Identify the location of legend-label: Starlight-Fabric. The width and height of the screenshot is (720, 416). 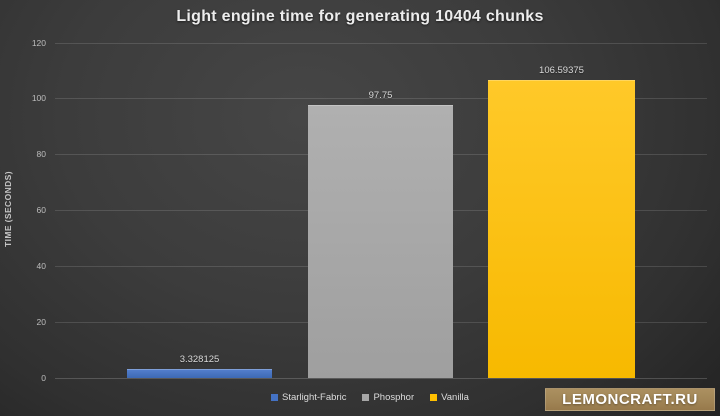
(314, 397).